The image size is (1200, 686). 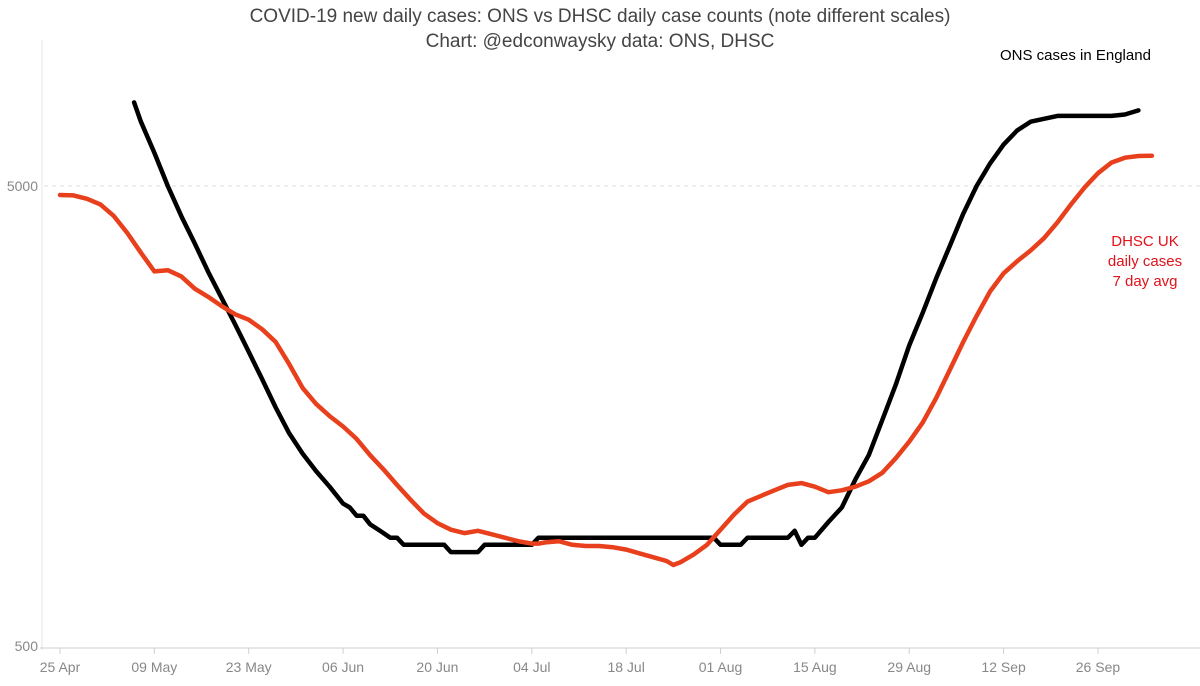 What do you see at coordinates (249, 667) in the screenshot?
I see `x-tick-label: 23 May` at bounding box center [249, 667].